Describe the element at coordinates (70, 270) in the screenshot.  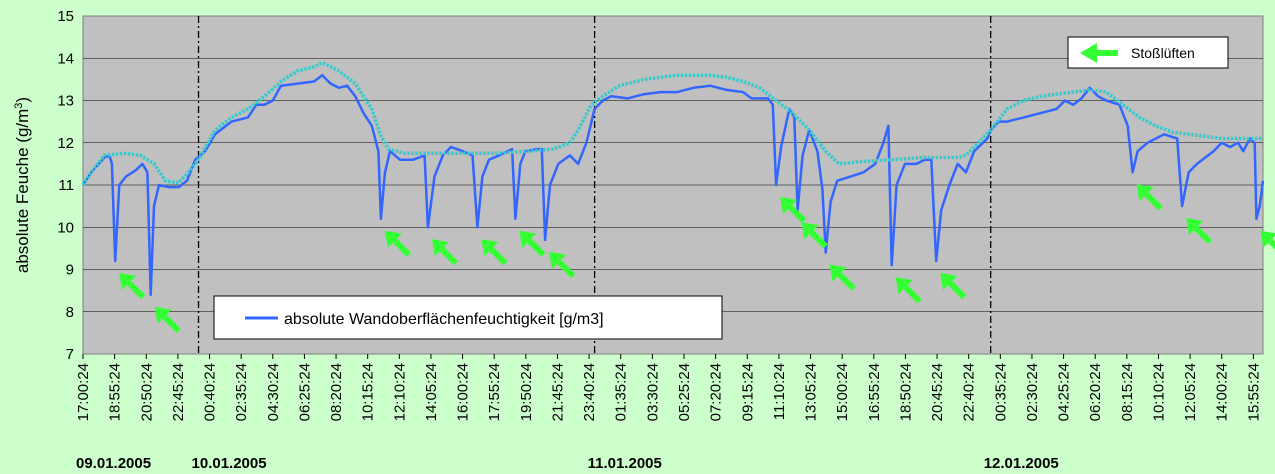
I see `y-tick-label: 9` at that location.